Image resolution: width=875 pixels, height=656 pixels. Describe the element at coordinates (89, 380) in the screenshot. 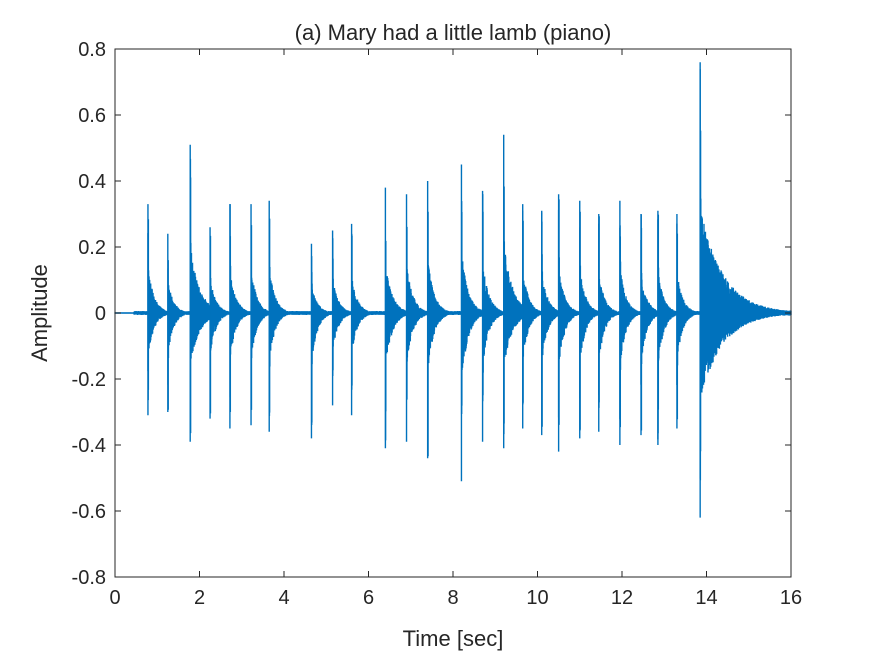

I see `y-tick-label: -0.2` at that location.